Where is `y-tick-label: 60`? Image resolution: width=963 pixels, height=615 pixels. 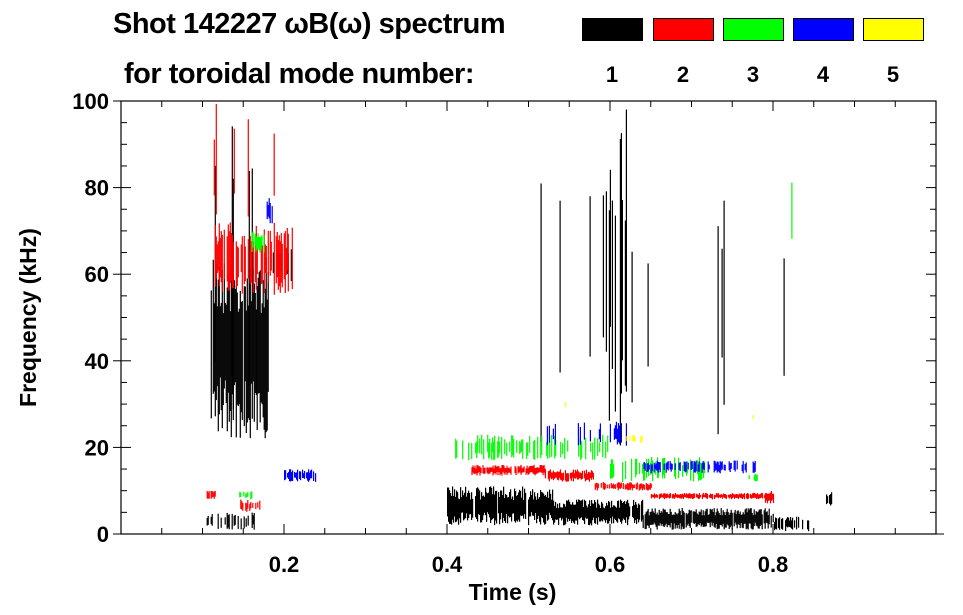
y-tick-label: 60 is located at coordinates (97, 274).